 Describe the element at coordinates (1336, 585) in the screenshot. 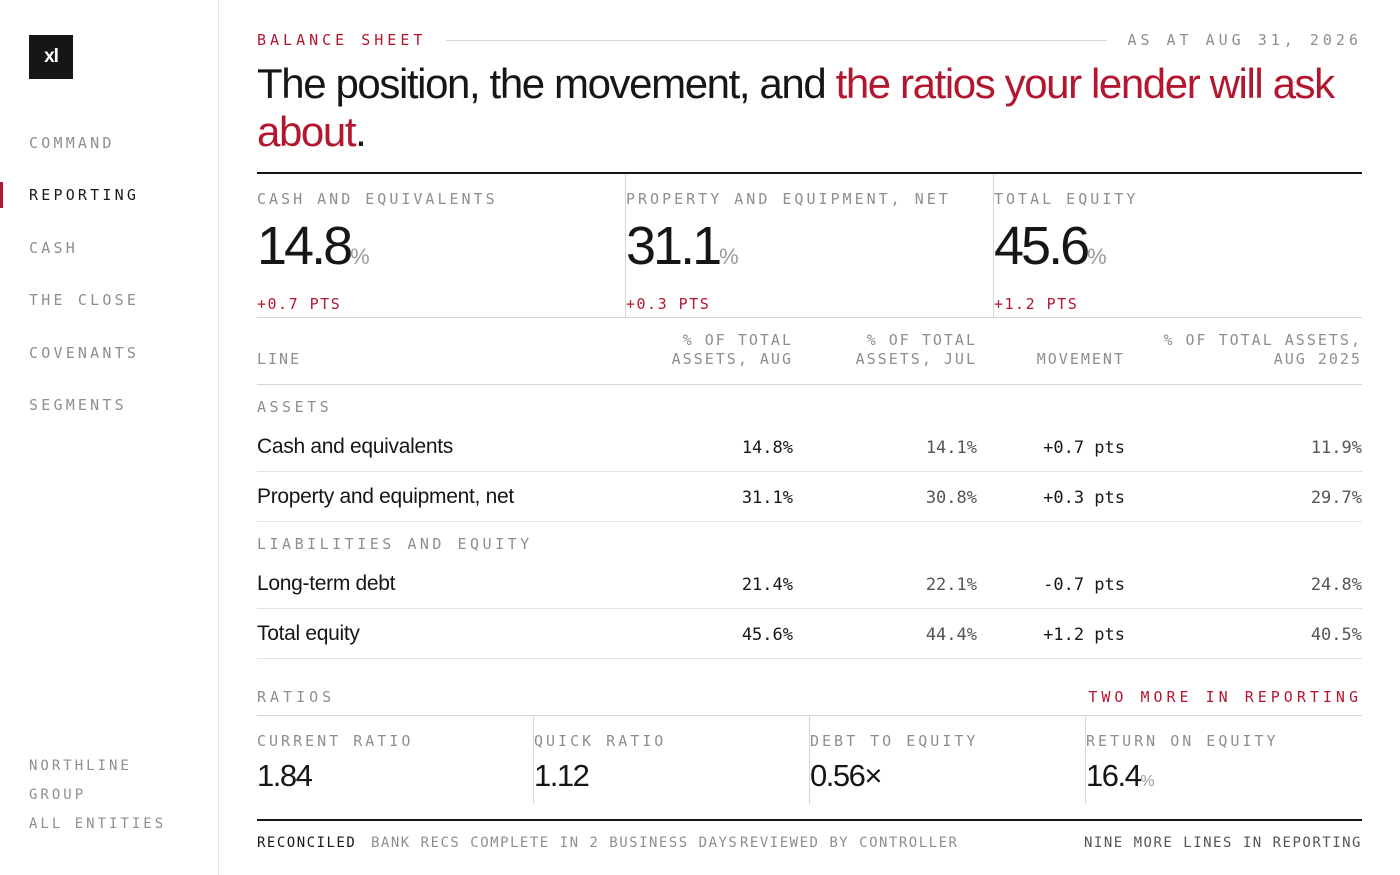

I see `row-value-prior: 24.8%` at that location.